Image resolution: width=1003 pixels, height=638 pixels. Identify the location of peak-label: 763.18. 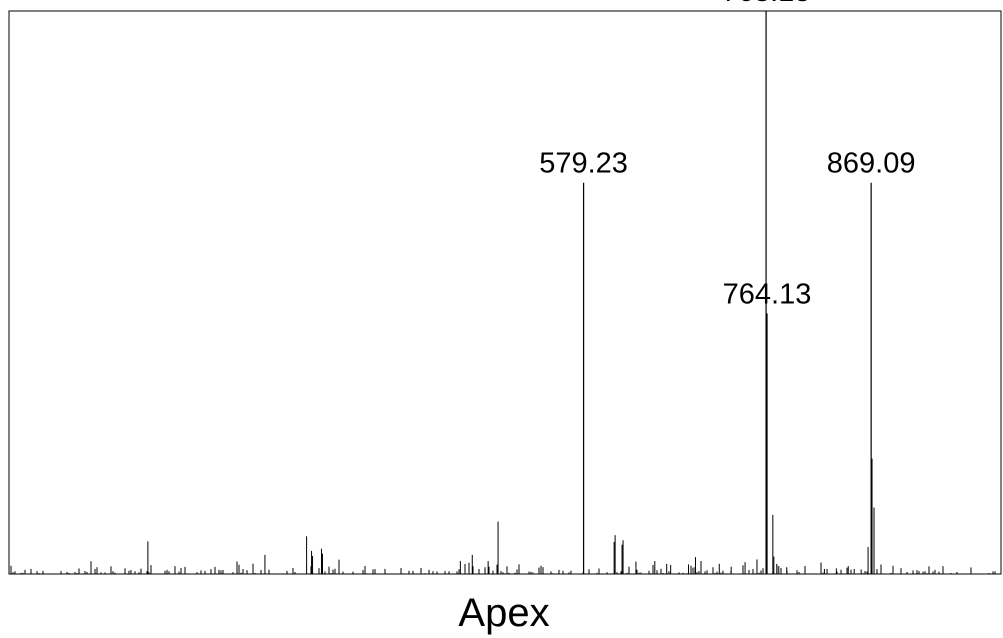
(766, 4).